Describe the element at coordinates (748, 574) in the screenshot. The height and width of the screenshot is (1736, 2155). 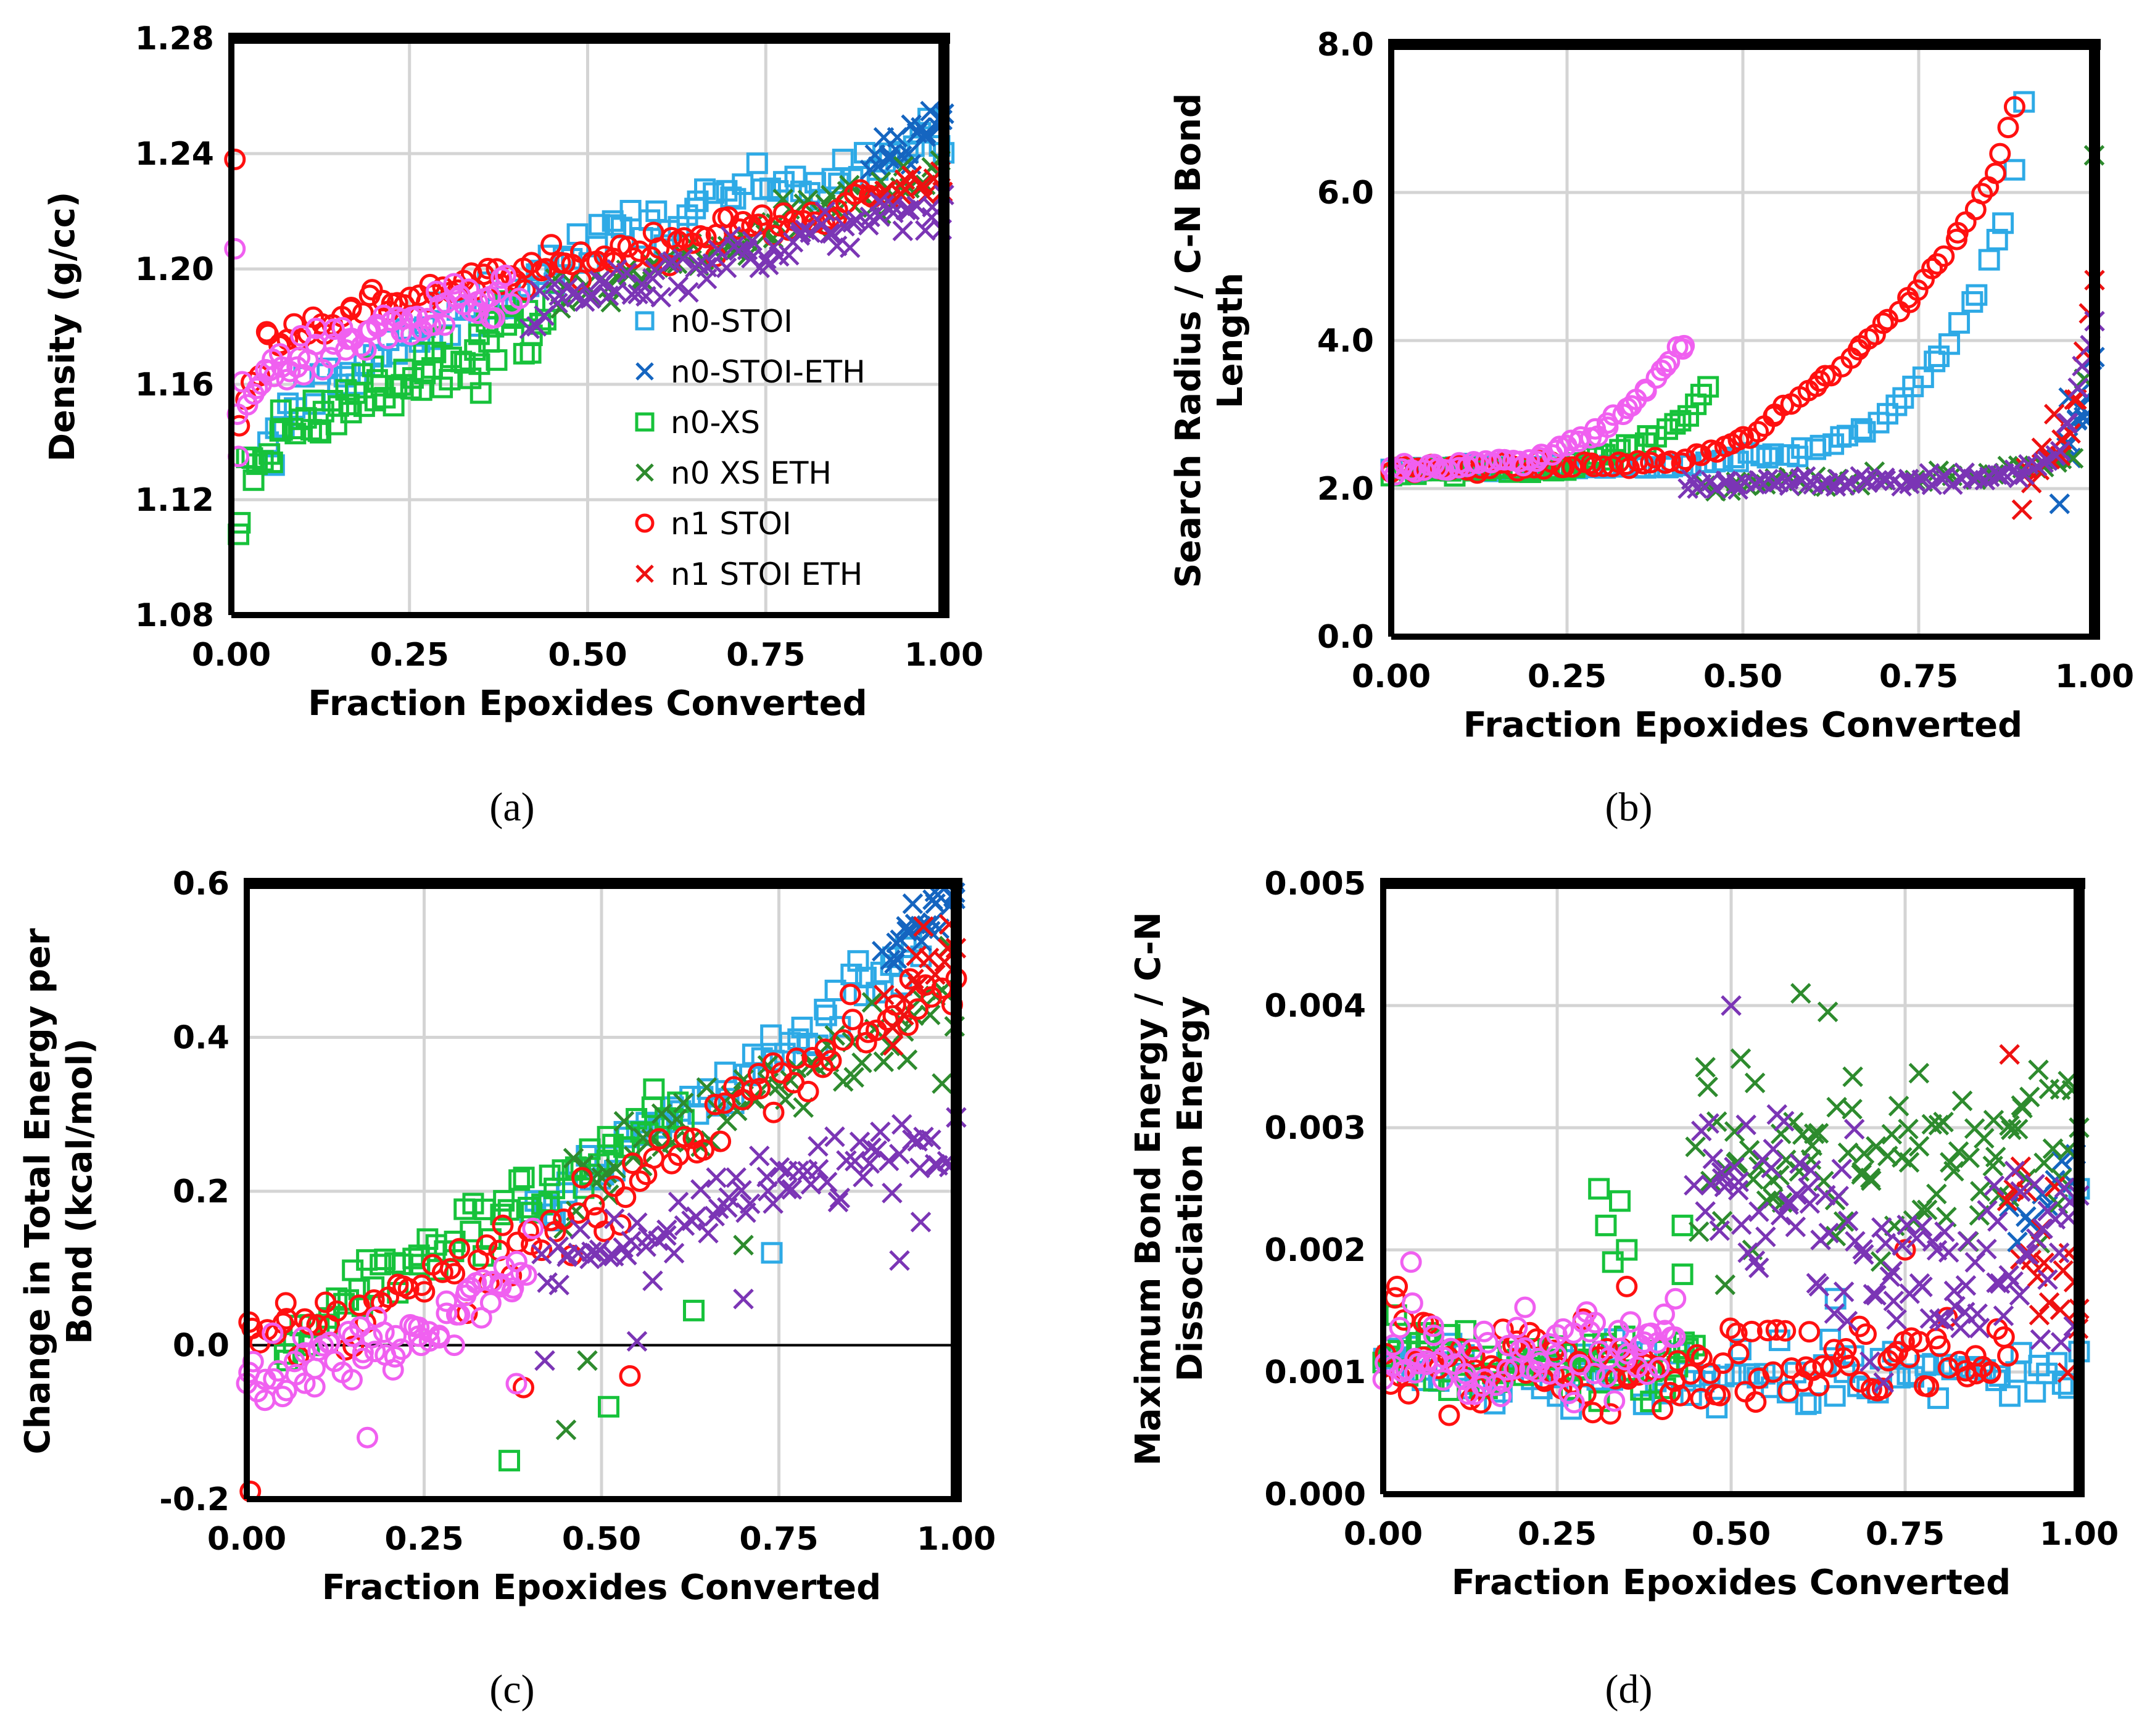
I see `legend-entry: n1 STOI ETH` at that location.